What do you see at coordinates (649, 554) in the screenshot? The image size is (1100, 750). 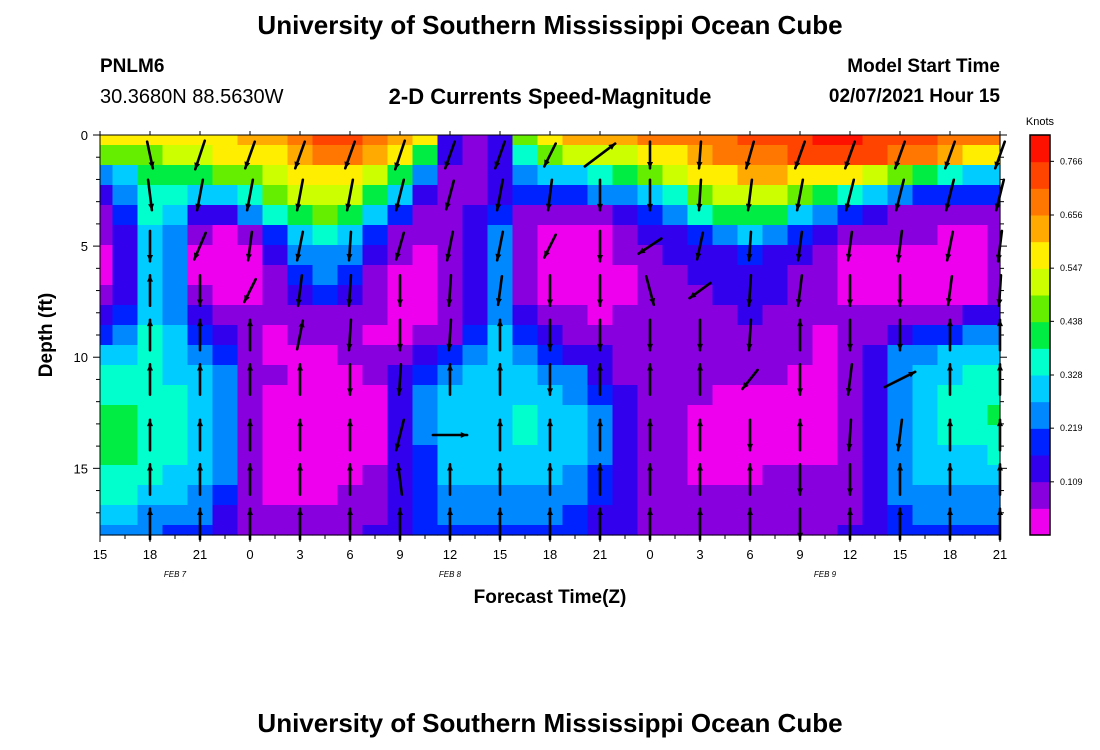 I see `x-tick-label: 0` at bounding box center [649, 554].